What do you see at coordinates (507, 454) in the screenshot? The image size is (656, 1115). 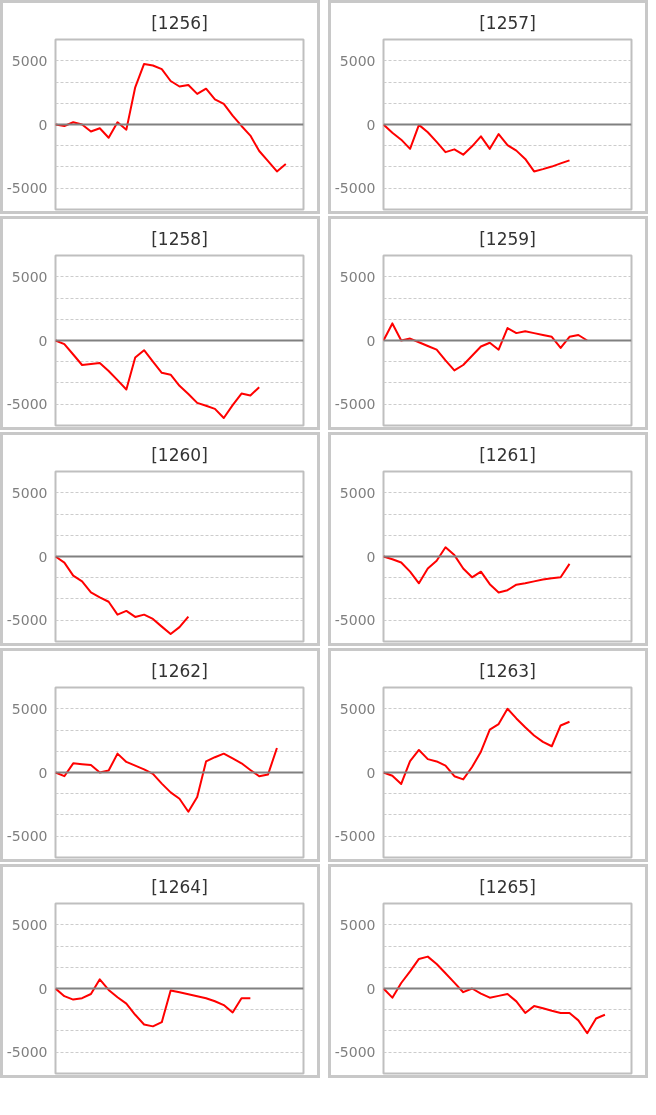 I see `chart-title: [1261]` at bounding box center [507, 454].